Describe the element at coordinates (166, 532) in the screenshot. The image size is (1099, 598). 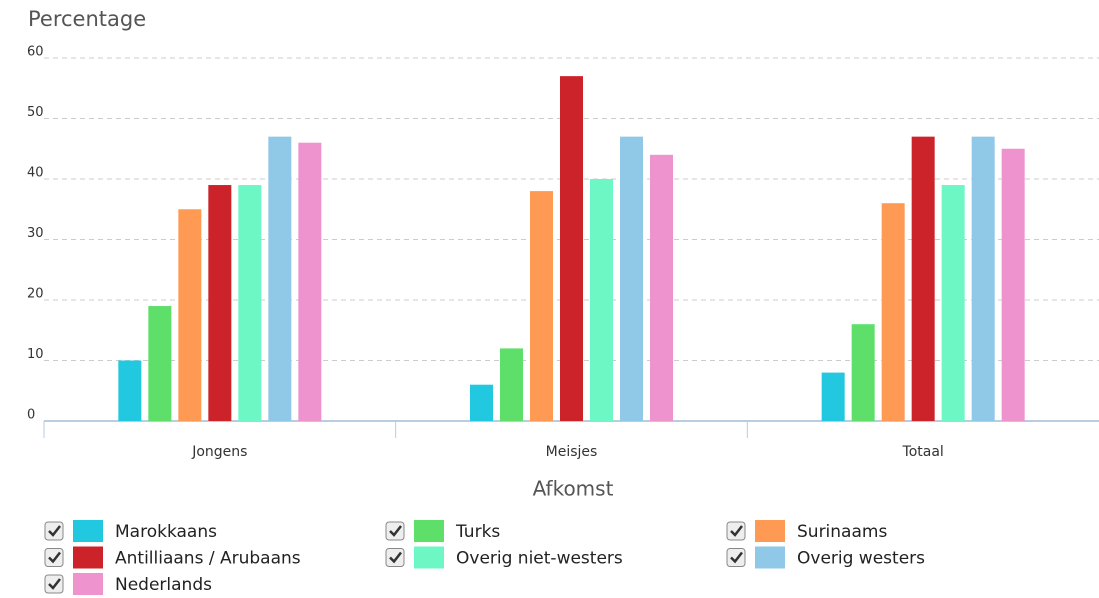
I see `legend-label: Marokkaans` at that location.